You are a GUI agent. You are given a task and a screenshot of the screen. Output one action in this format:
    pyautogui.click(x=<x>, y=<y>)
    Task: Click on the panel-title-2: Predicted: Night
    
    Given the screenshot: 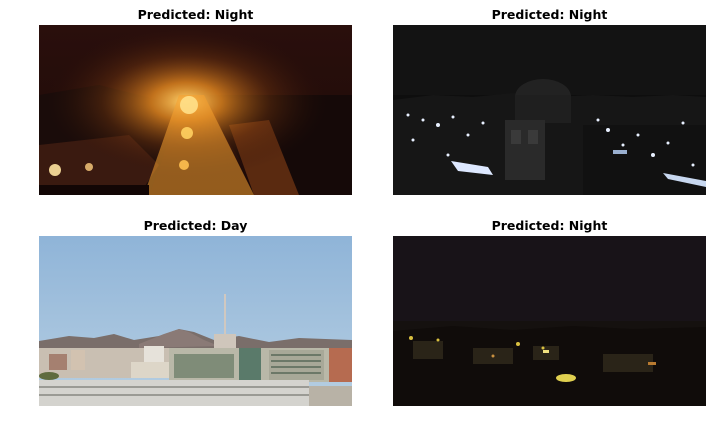 What is the action you would take?
    pyautogui.click(x=549, y=14)
    